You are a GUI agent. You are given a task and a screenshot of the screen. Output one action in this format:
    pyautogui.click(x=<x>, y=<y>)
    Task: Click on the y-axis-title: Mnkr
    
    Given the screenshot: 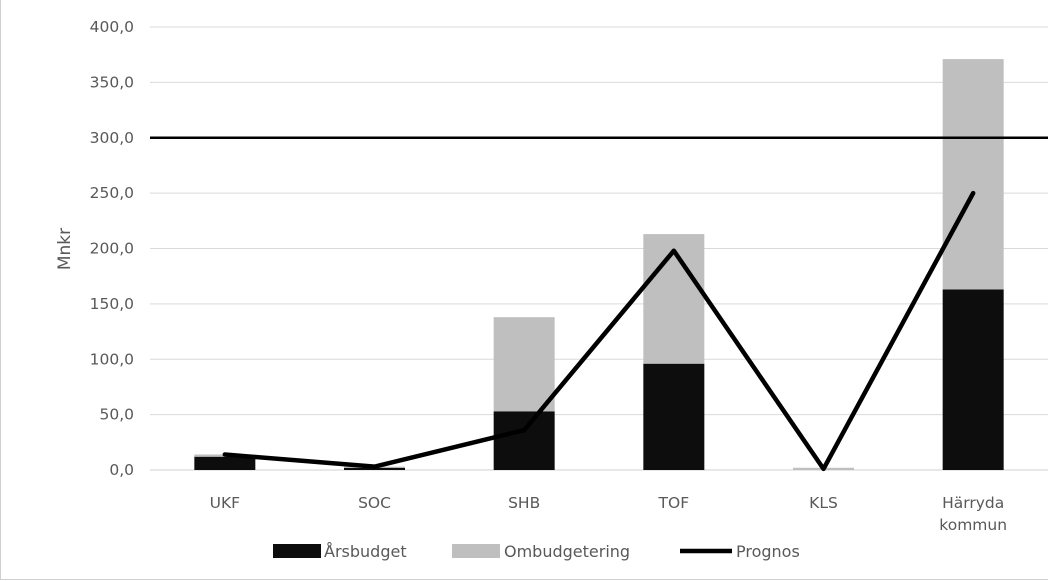 What is the action you would take?
    pyautogui.click(x=65, y=249)
    